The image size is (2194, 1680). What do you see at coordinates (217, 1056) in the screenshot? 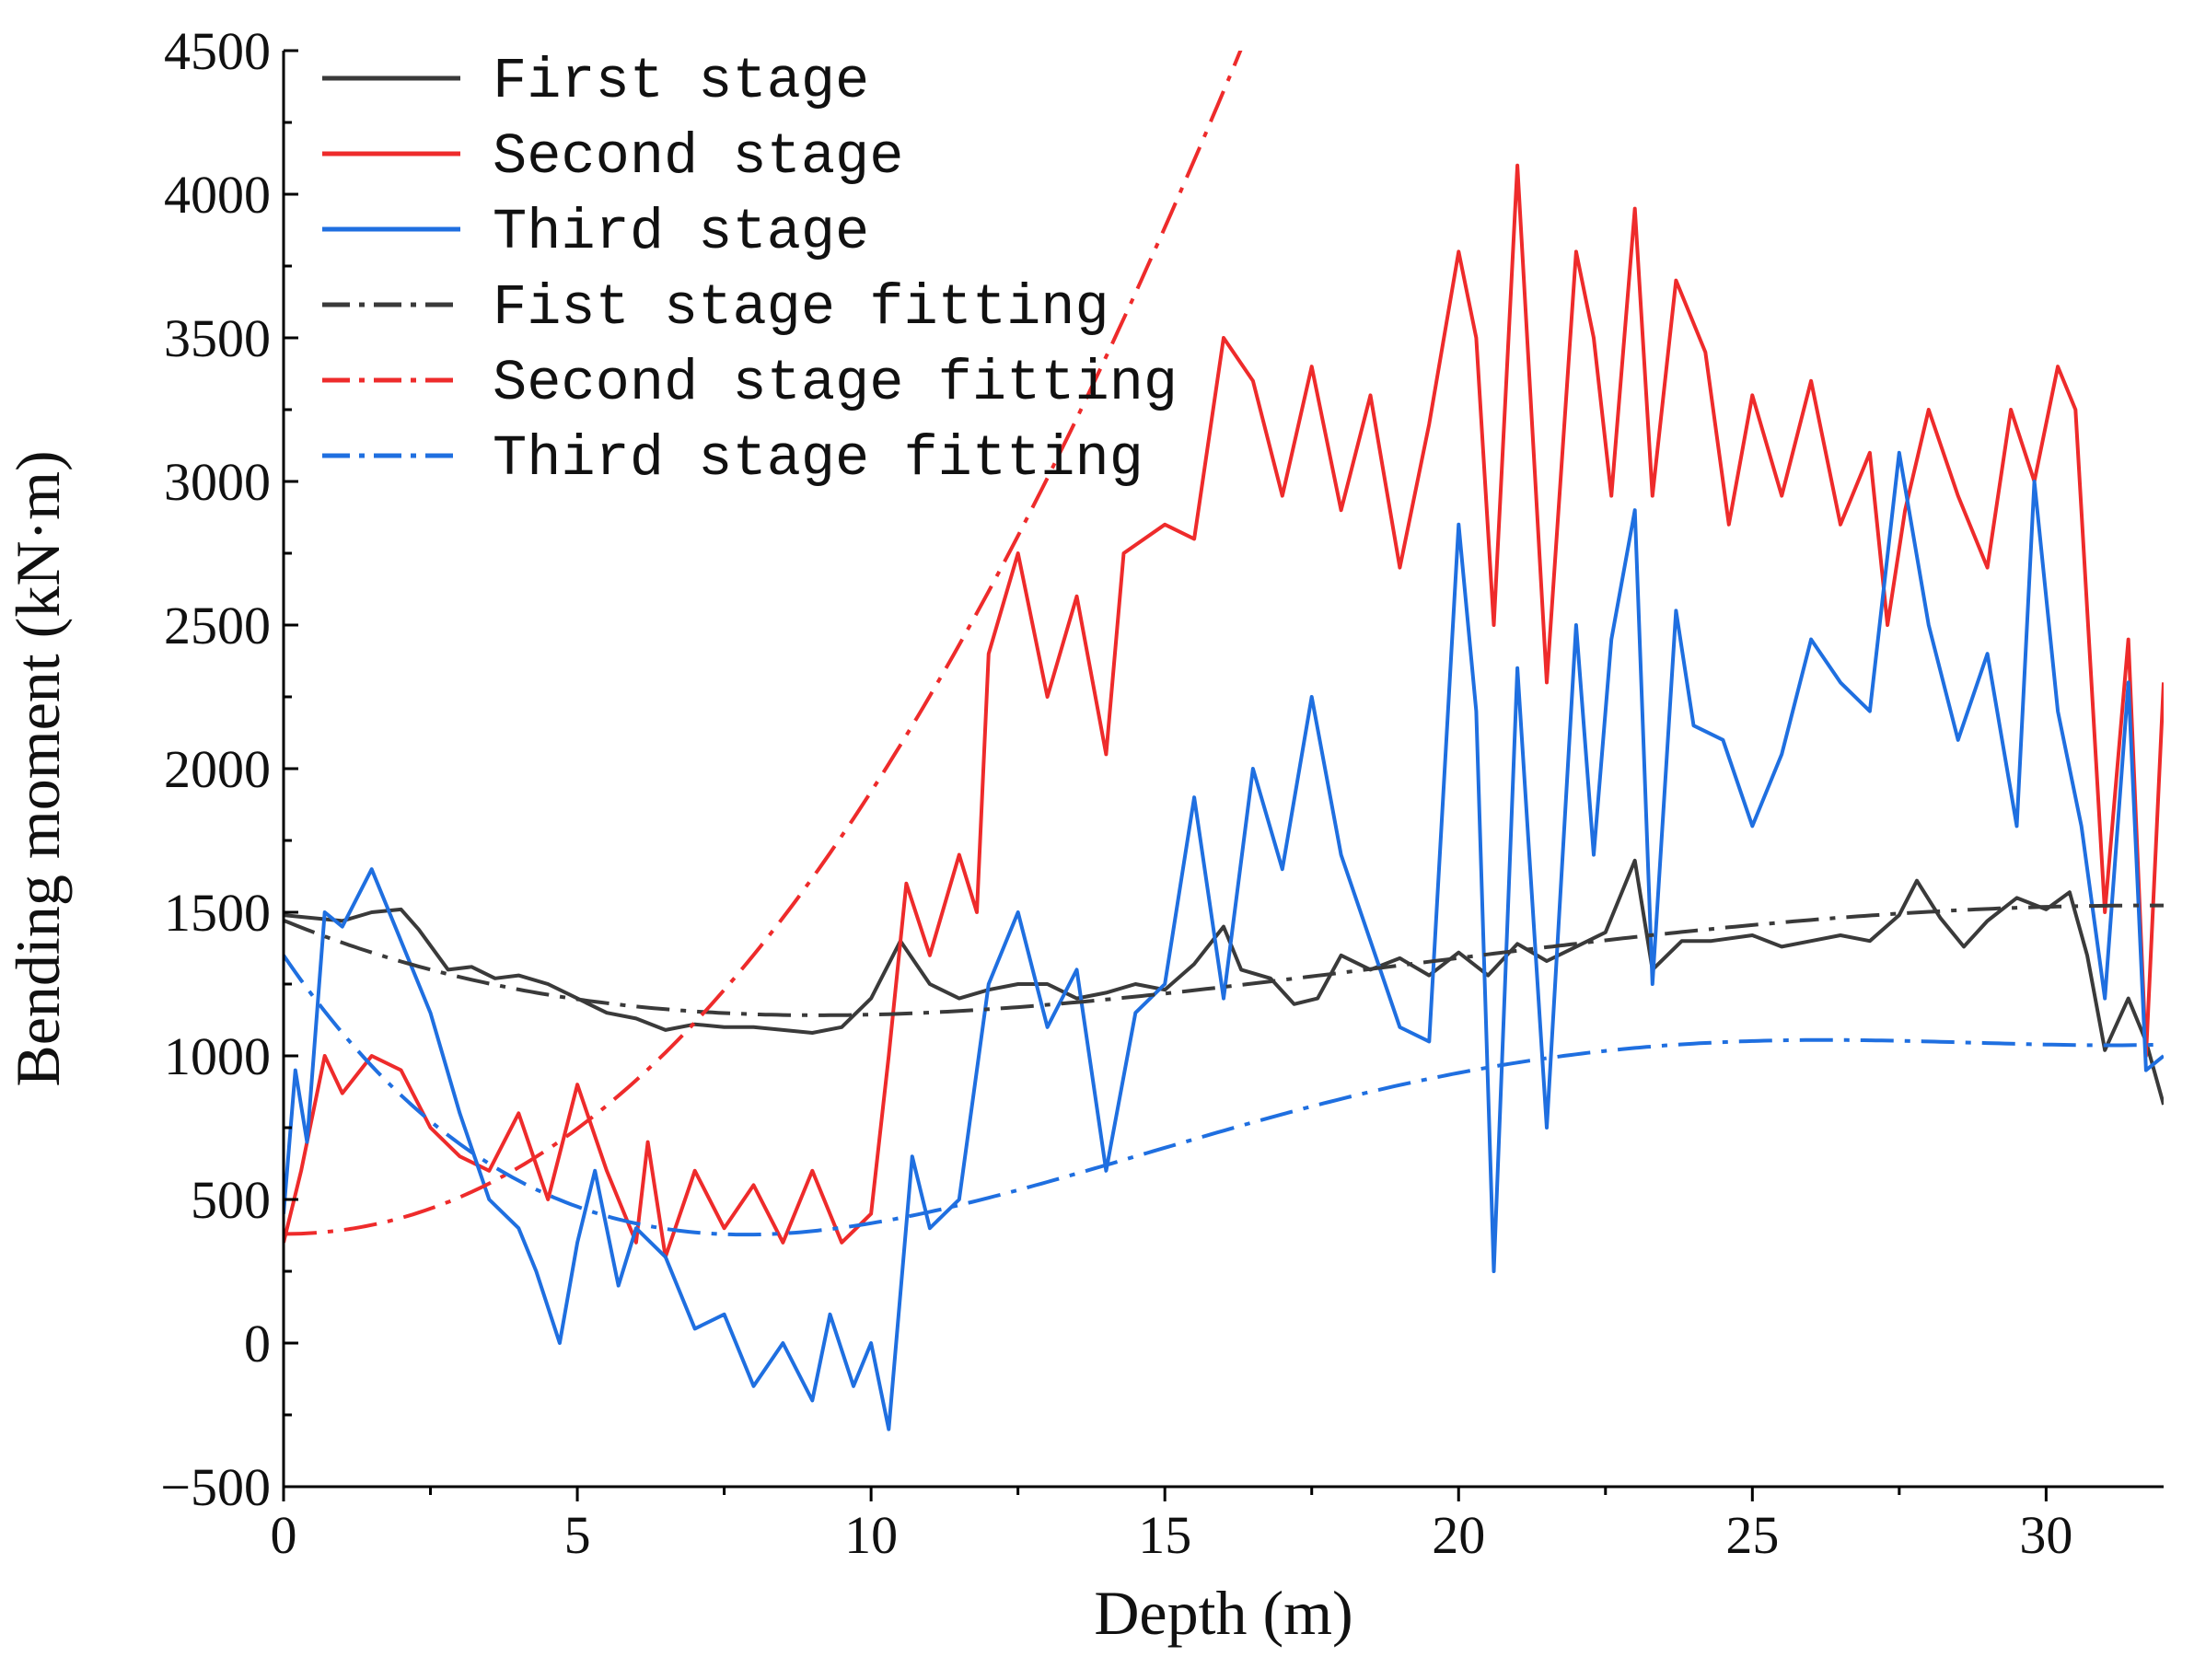
I see `y-tick-label: 1000` at bounding box center [217, 1056].